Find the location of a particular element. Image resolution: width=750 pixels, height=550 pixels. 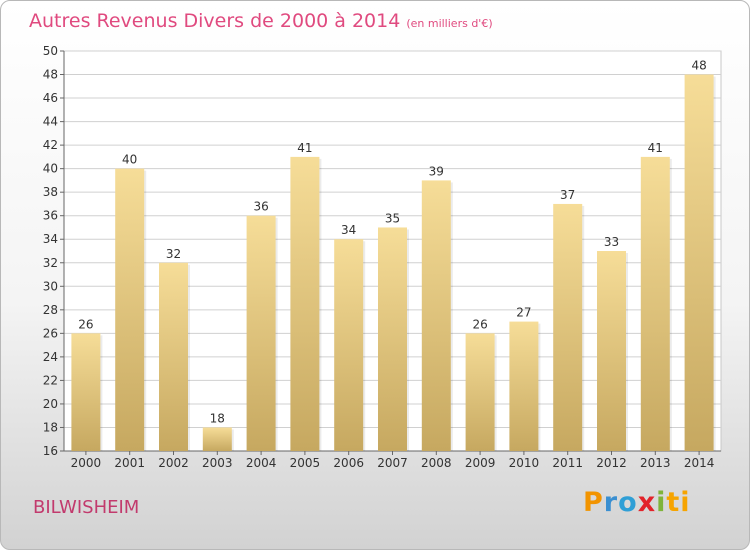

y-tick-label: 20 is located at coordinates (50, 404).